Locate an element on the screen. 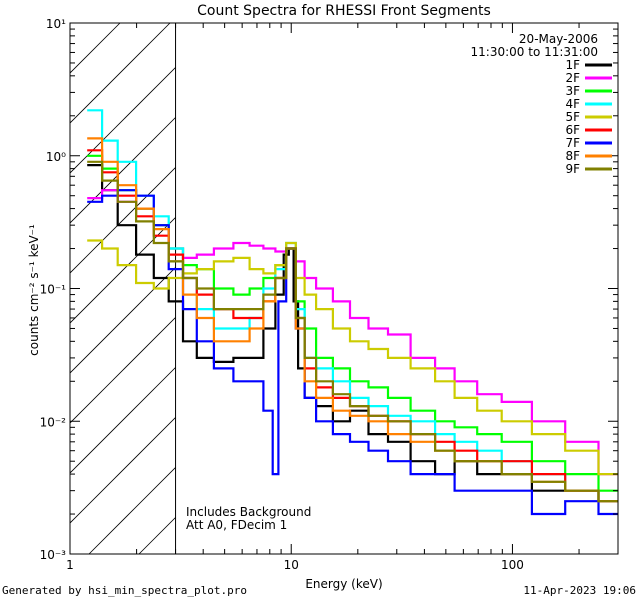 Image resolution: width=640 pixels, height=600 pixels. y-tick-label: 10⁻² is located at coordinates (53, 422).